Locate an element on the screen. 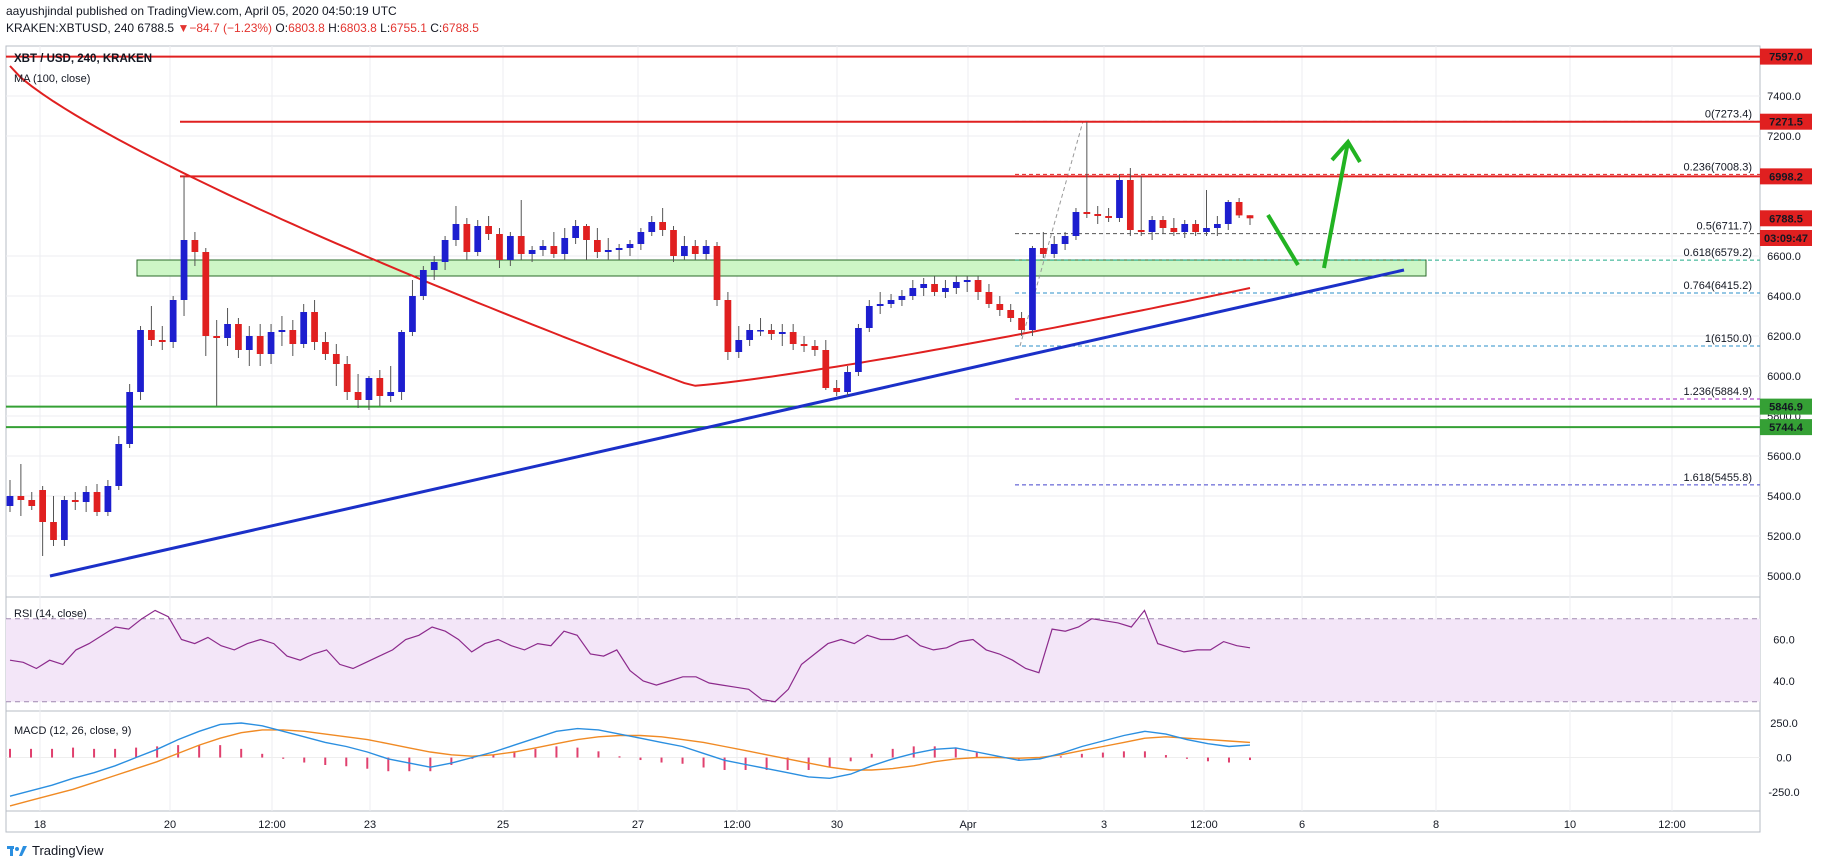 Image resolution: width=1828 pixels, height=868 pixels. chart-title: XBT / USD, 240, KRAKEN is located at coordinates (83, 59).